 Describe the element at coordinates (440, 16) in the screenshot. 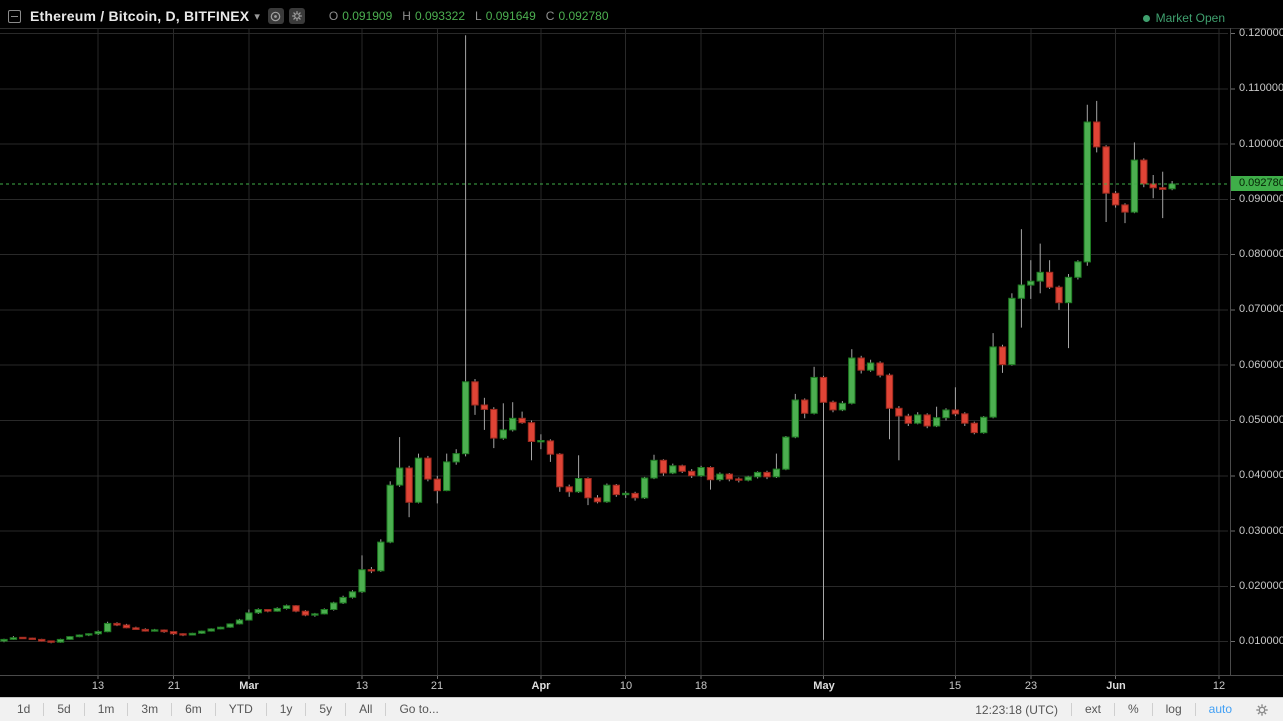

I see `ohlc-high-value: 0.093322` at that location.